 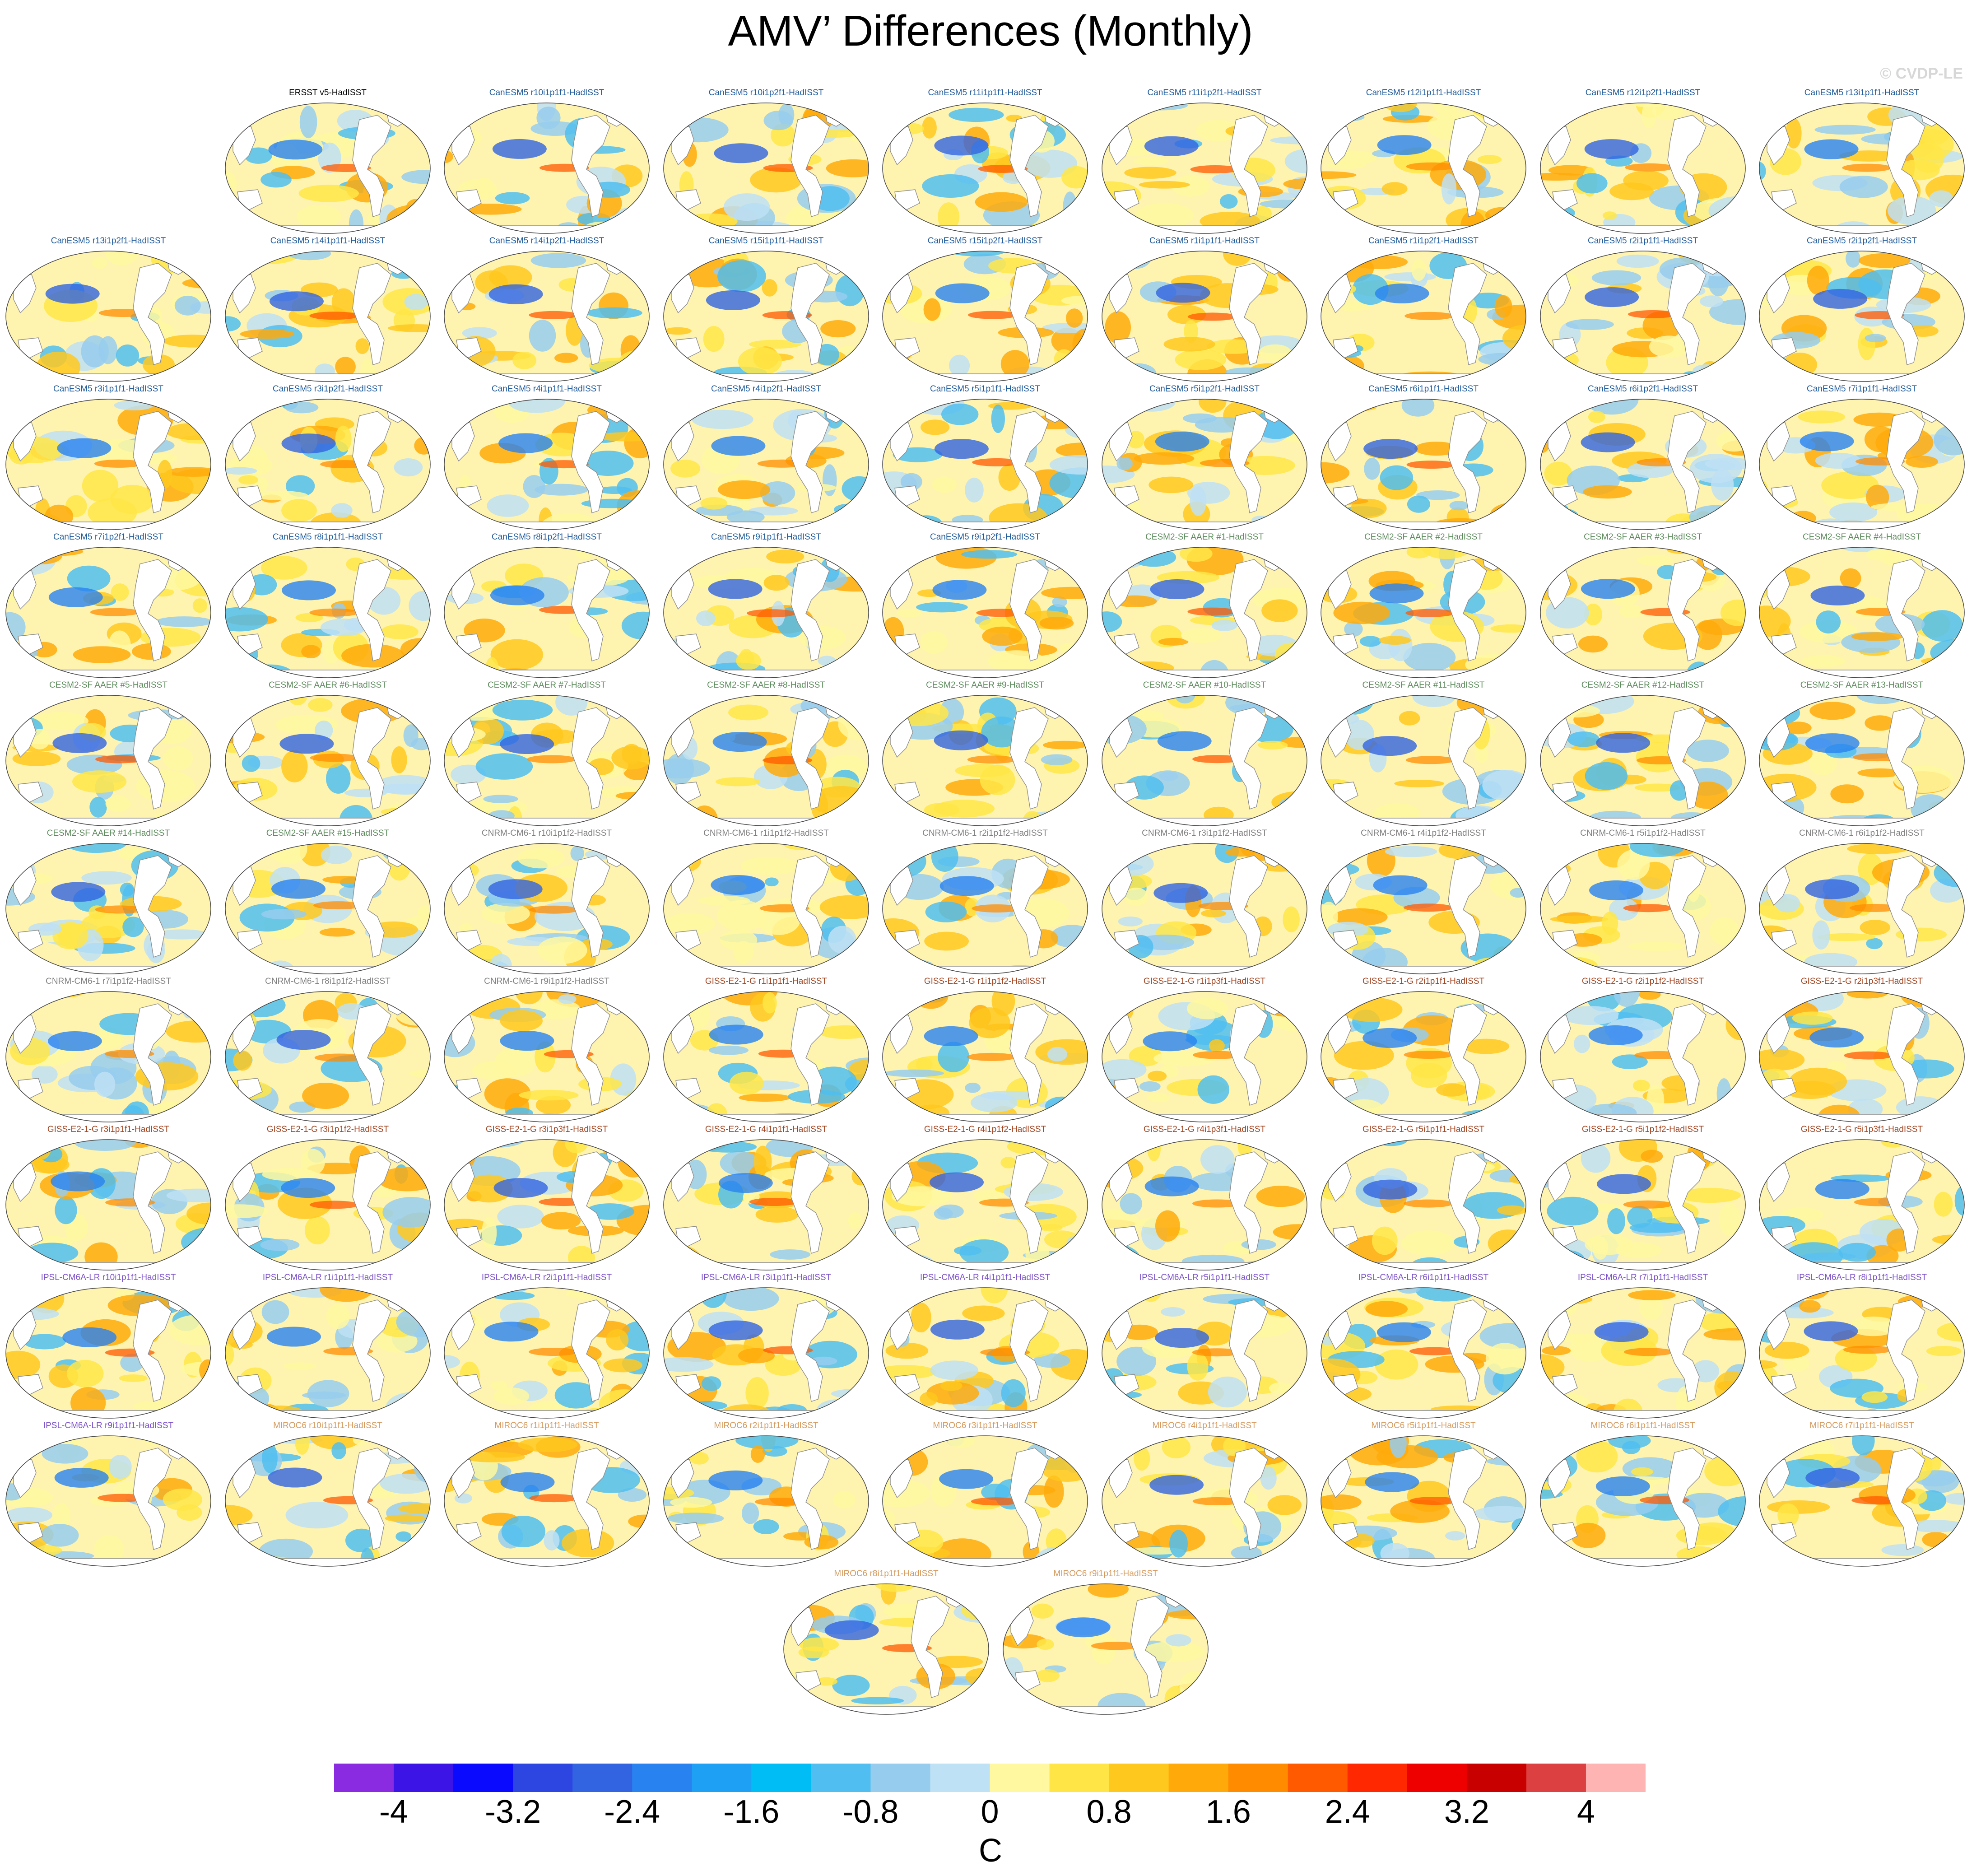 What do you see at coordinates (108, 241) in the screenshot?
I see `panel-title: CanESM5 r13i1p2f1-HadISST` at bounding box center [108, 241].